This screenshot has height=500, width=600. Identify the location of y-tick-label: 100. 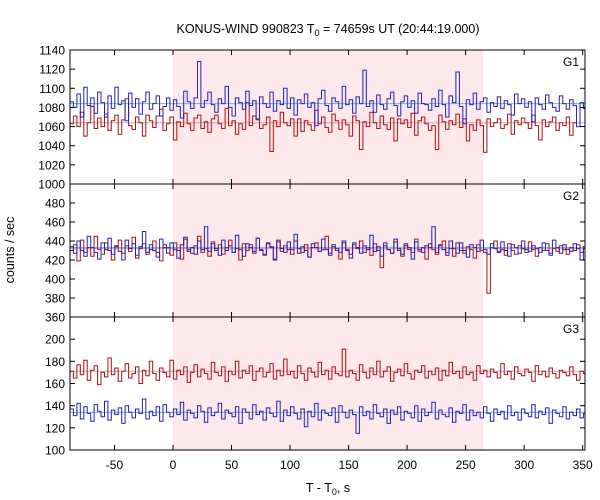
(55, 451).